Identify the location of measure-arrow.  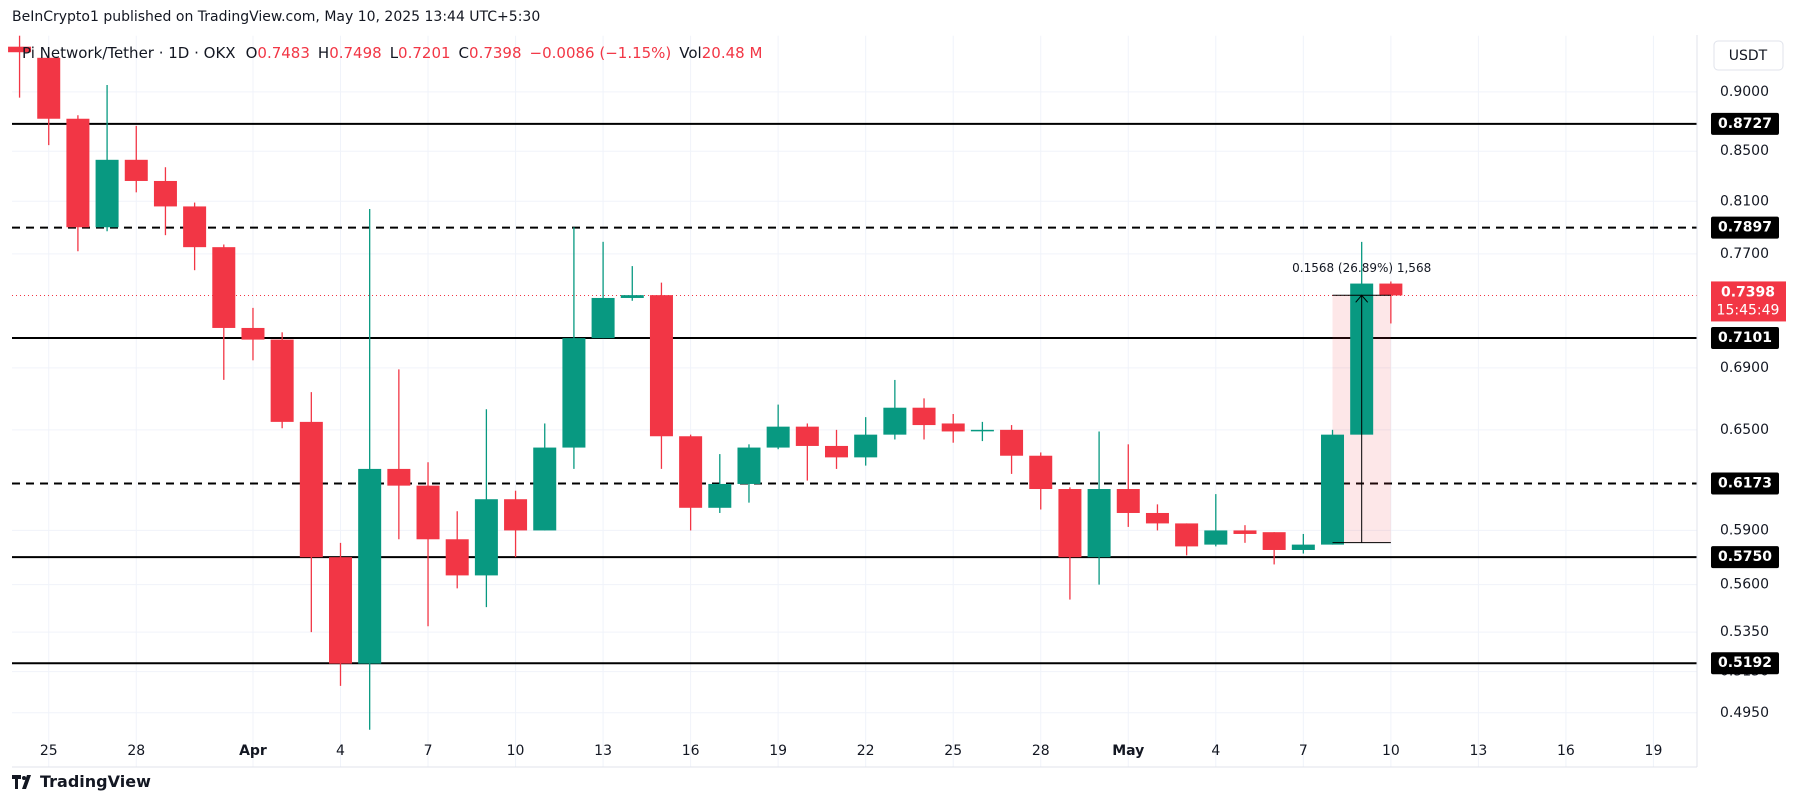
(1362, 298).